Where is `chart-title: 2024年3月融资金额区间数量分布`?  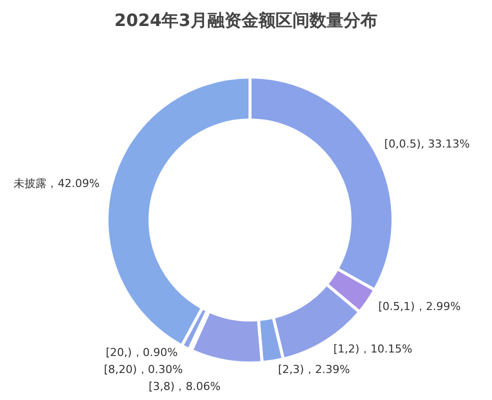
chart-title: 2024年3月融资金额区间数量分布 is located at coordinates (246, 21).